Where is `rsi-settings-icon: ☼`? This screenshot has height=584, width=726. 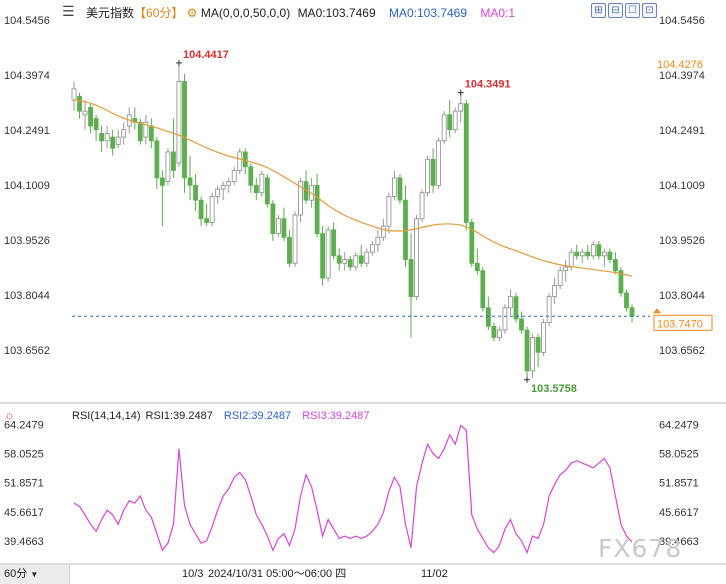
rsi-settings-icon: ☼ is located at coordinates (9, 415).